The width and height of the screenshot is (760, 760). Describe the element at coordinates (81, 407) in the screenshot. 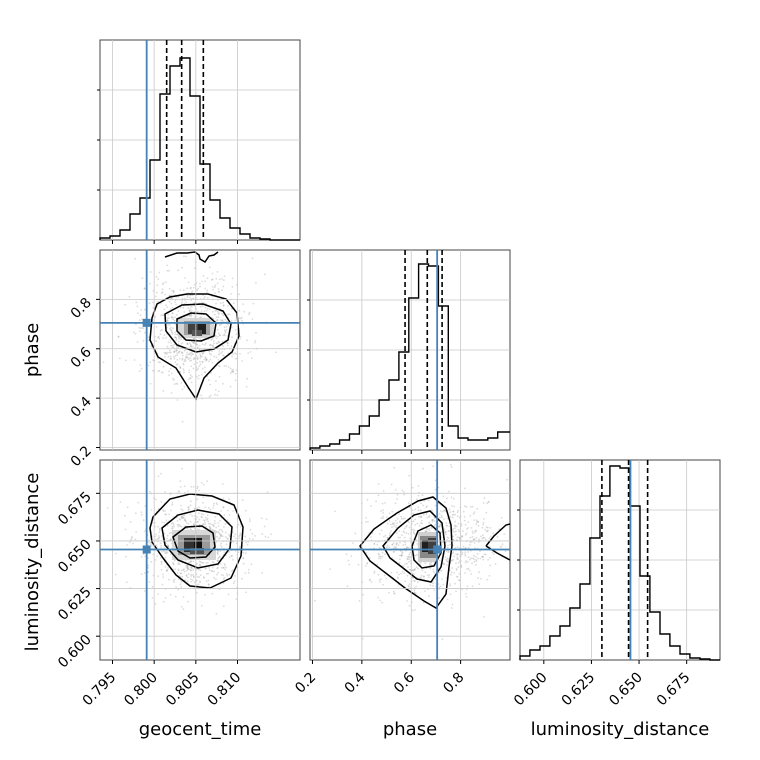

I see `y-tick-label: 0.4` at that location.